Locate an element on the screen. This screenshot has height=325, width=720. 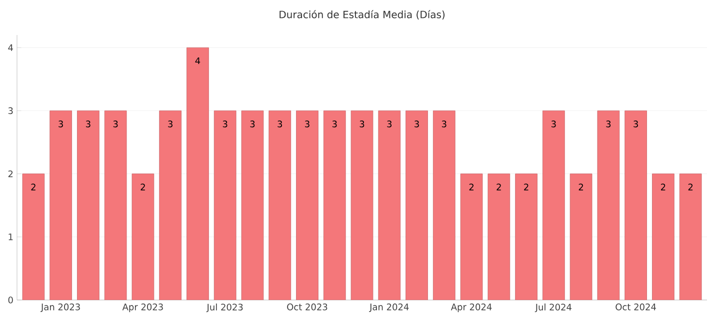
x-tick-label: Apr 2024 is located at coordinates (471, 308).